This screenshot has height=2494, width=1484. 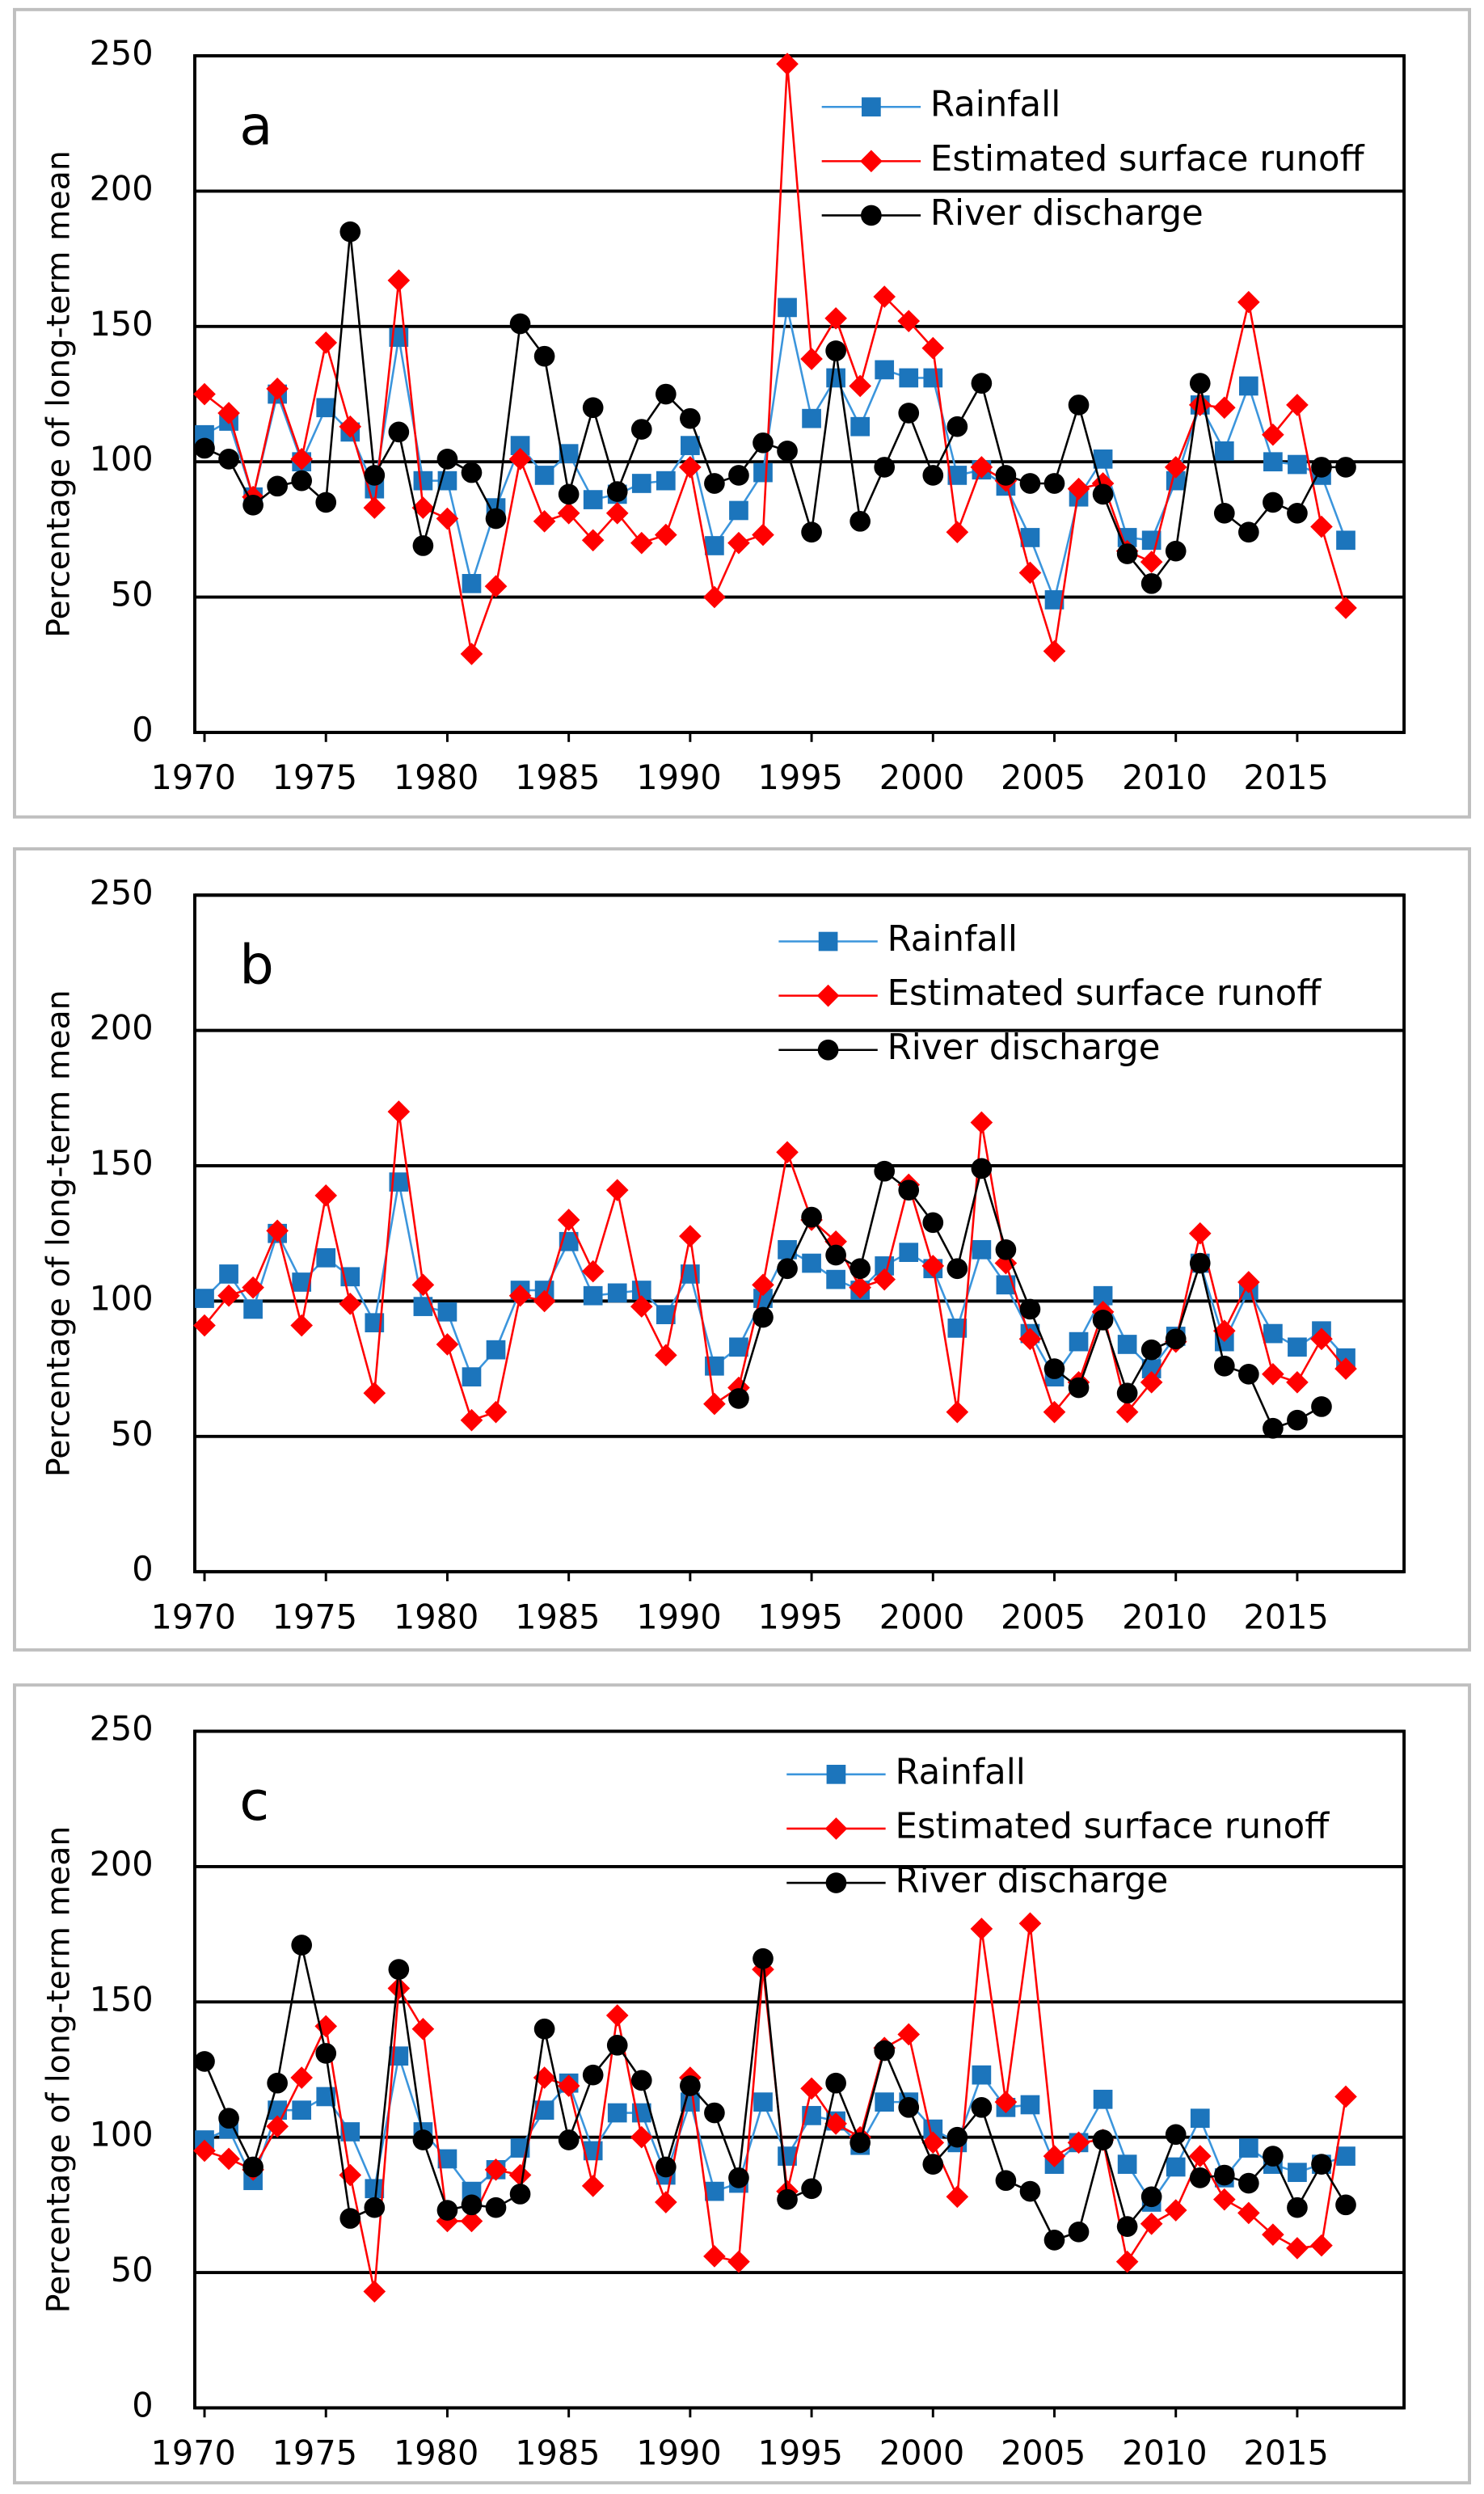 I want to click on x-tick-label: 2010, so click(x=1164, y=777).